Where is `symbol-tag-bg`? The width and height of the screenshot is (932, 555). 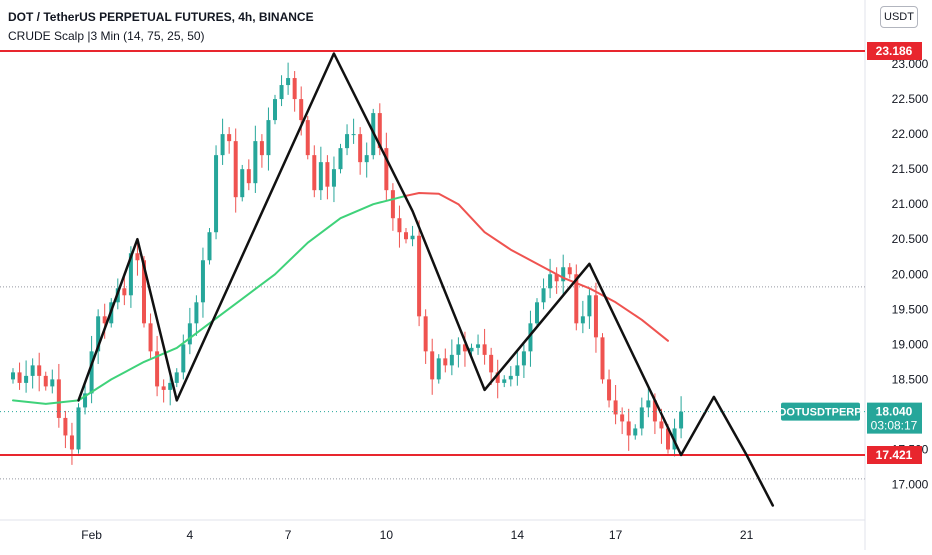
symbol-tag-bg is located at coordinates (820, 411).